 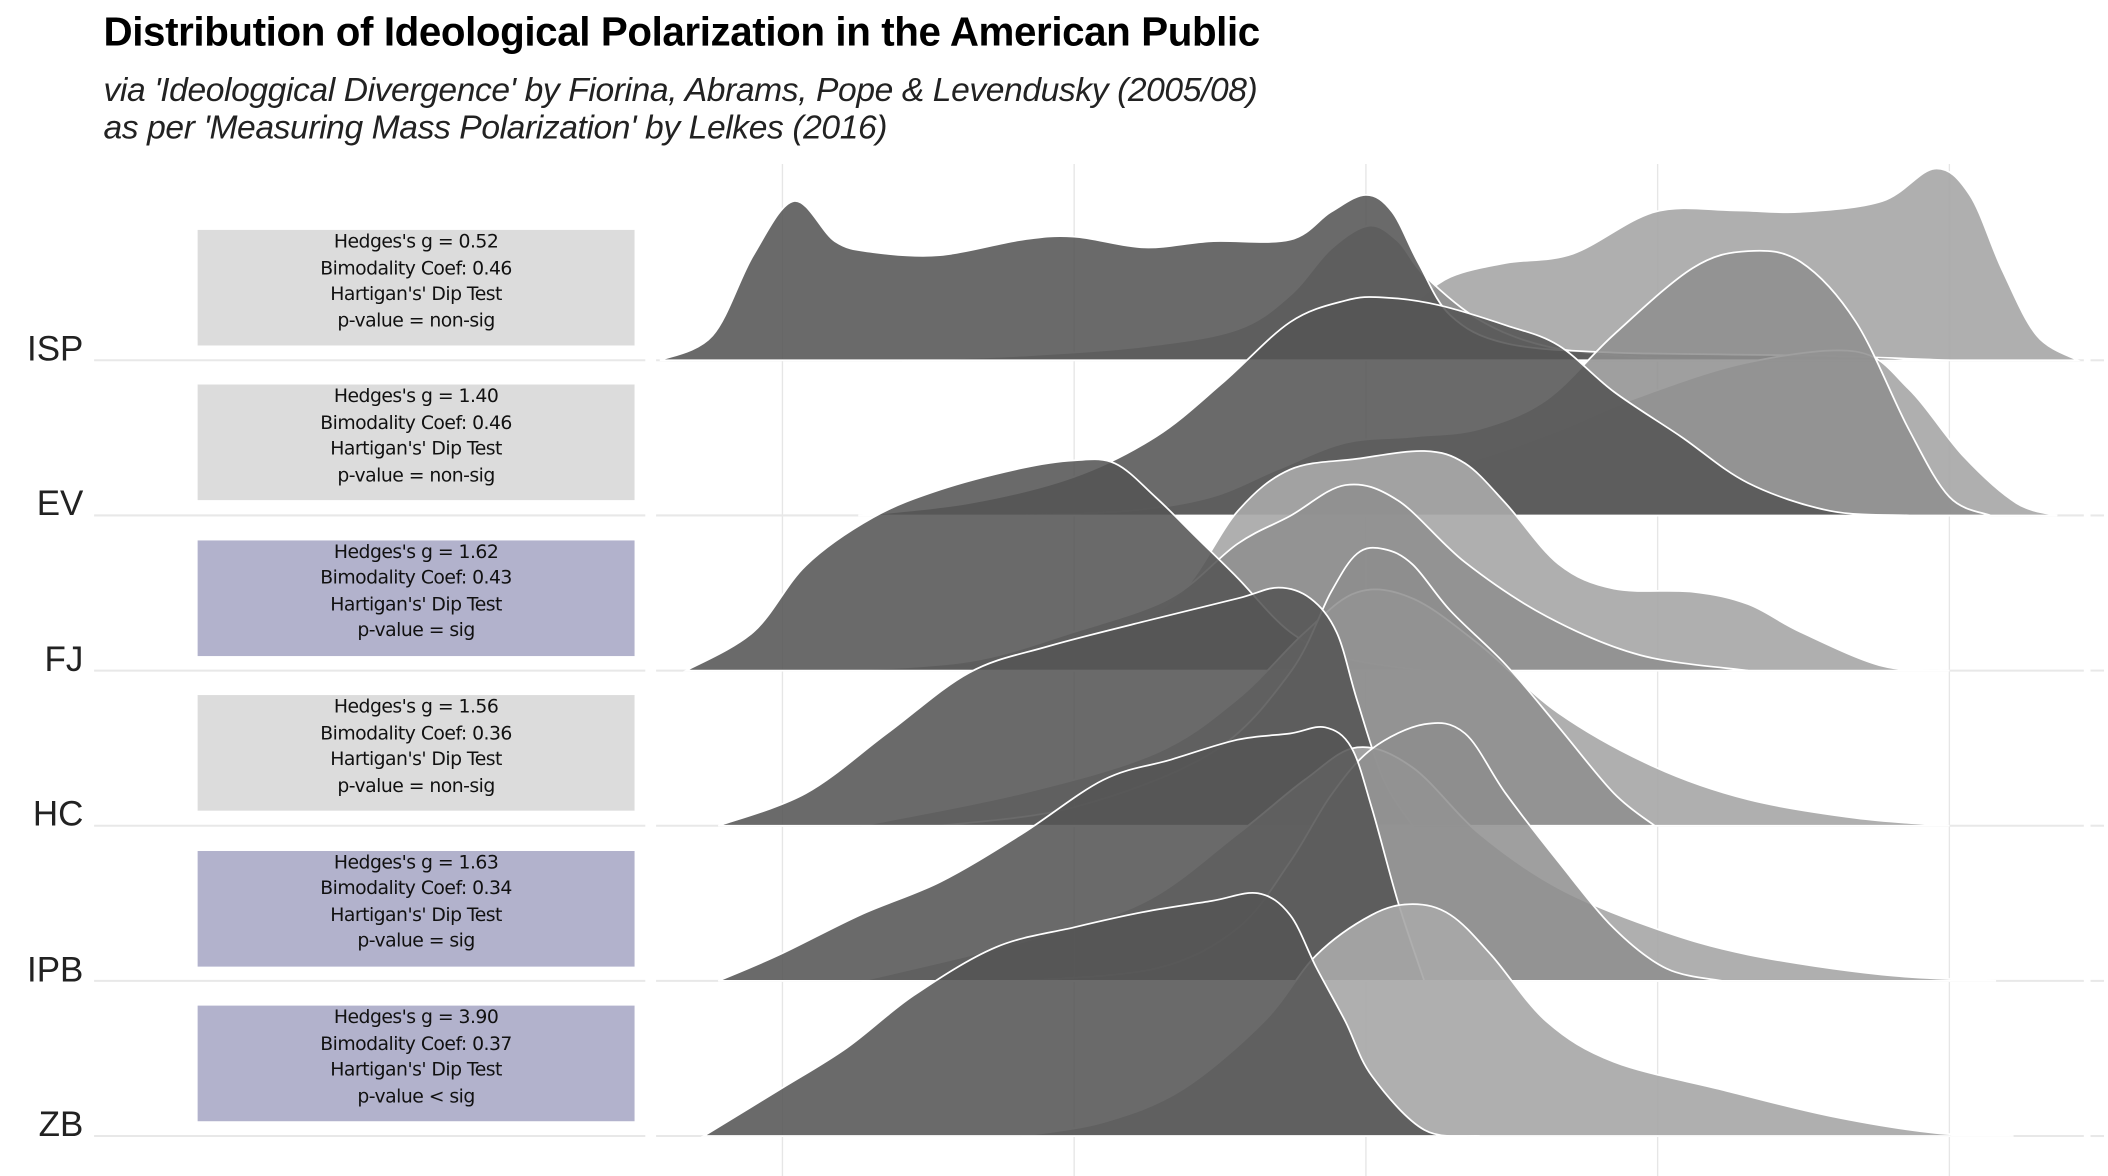 I want to click on hedges-g-text: Hedges's g = 1.56, so click(x=416, y=707).